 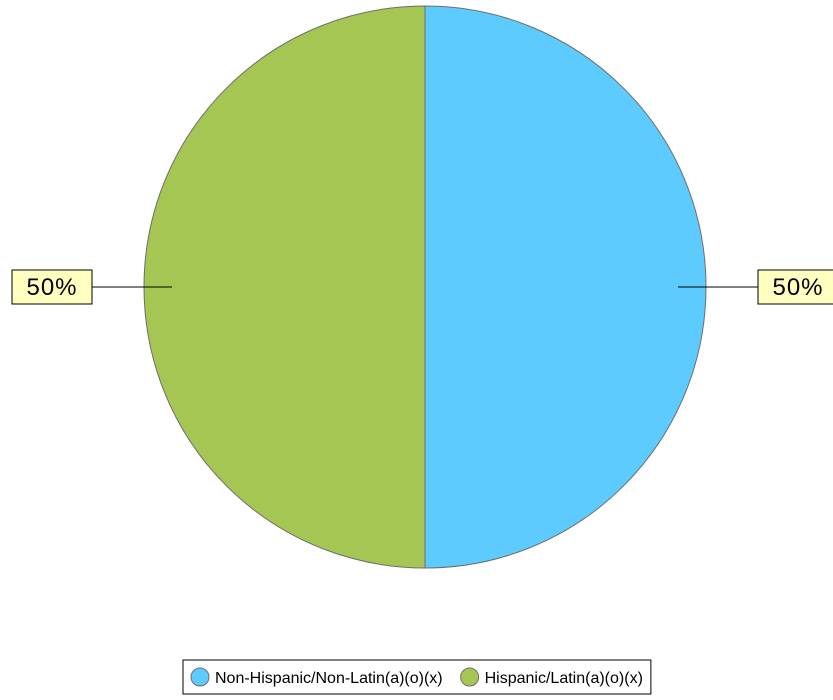 What do you see at coordinates (200, 677) in the screenshot?
I see `legend-swatch-non-hispanic-non-latin-a-o-x` at bounding box center [200, 677].